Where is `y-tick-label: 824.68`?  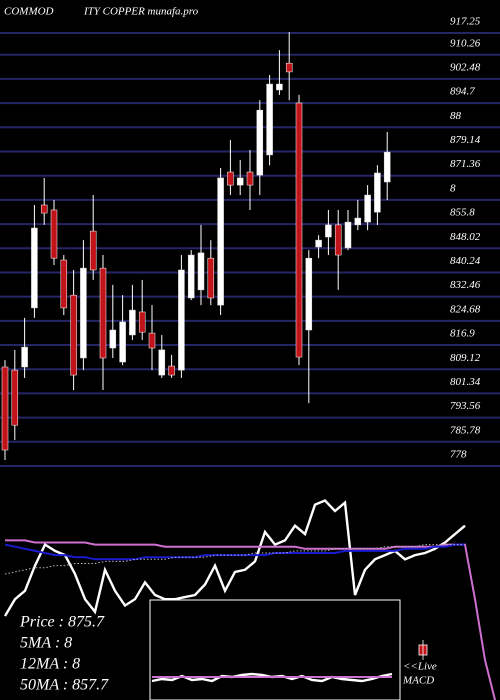 y-tick-label: 824.68 is located at coordinates (465, 309).